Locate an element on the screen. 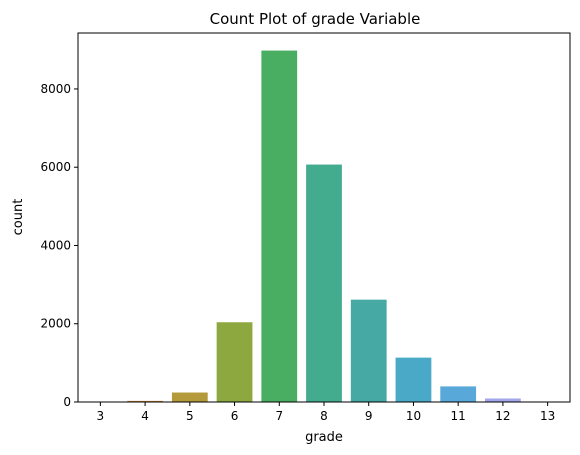 Image resolution: width=580 pixels, height=455 pixels. y-tick-label-4000: 4000 is located at coordinates (55, 245).